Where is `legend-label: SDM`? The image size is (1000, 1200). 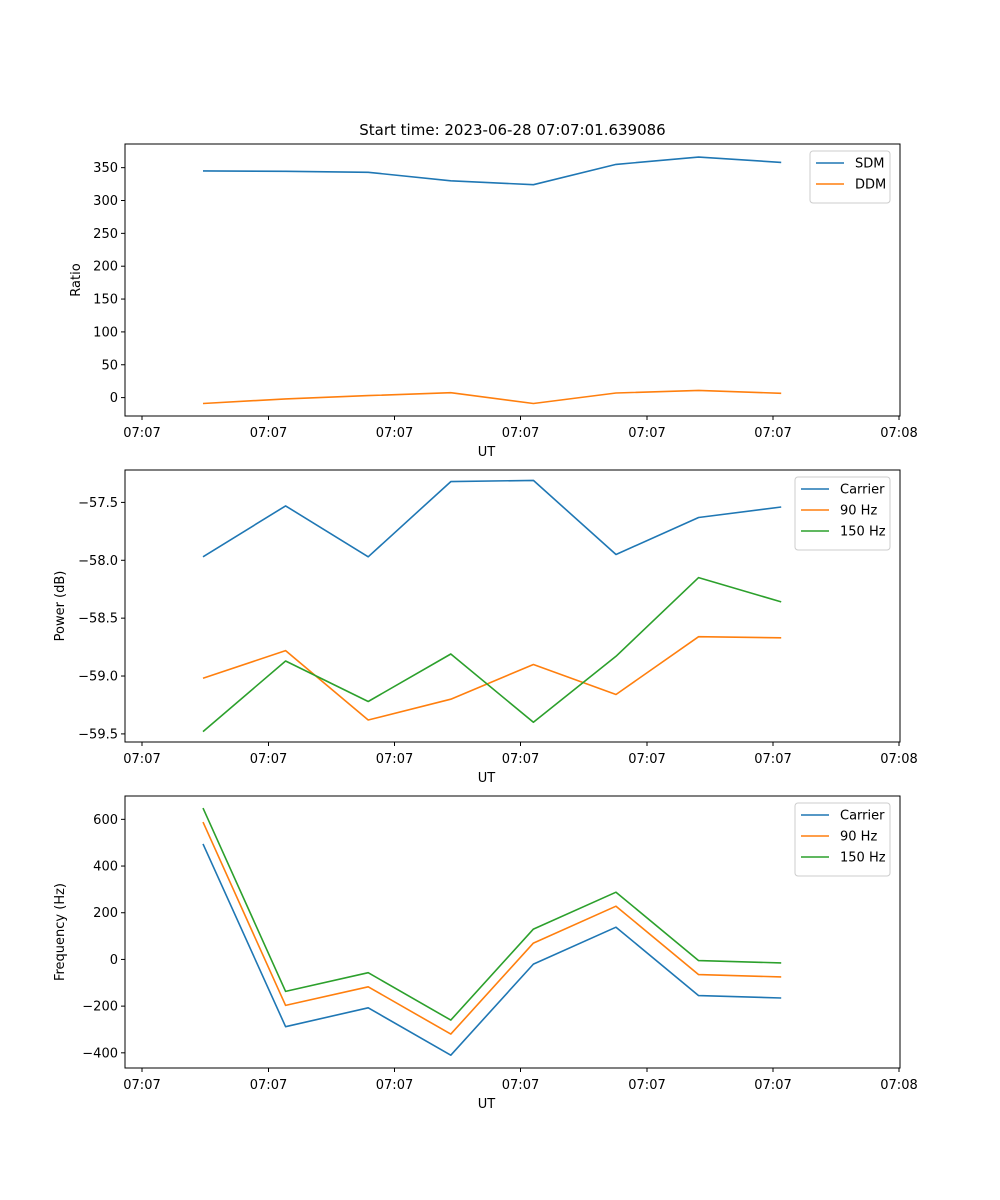
legend-label: SDM is located at coordinates (869, 164).